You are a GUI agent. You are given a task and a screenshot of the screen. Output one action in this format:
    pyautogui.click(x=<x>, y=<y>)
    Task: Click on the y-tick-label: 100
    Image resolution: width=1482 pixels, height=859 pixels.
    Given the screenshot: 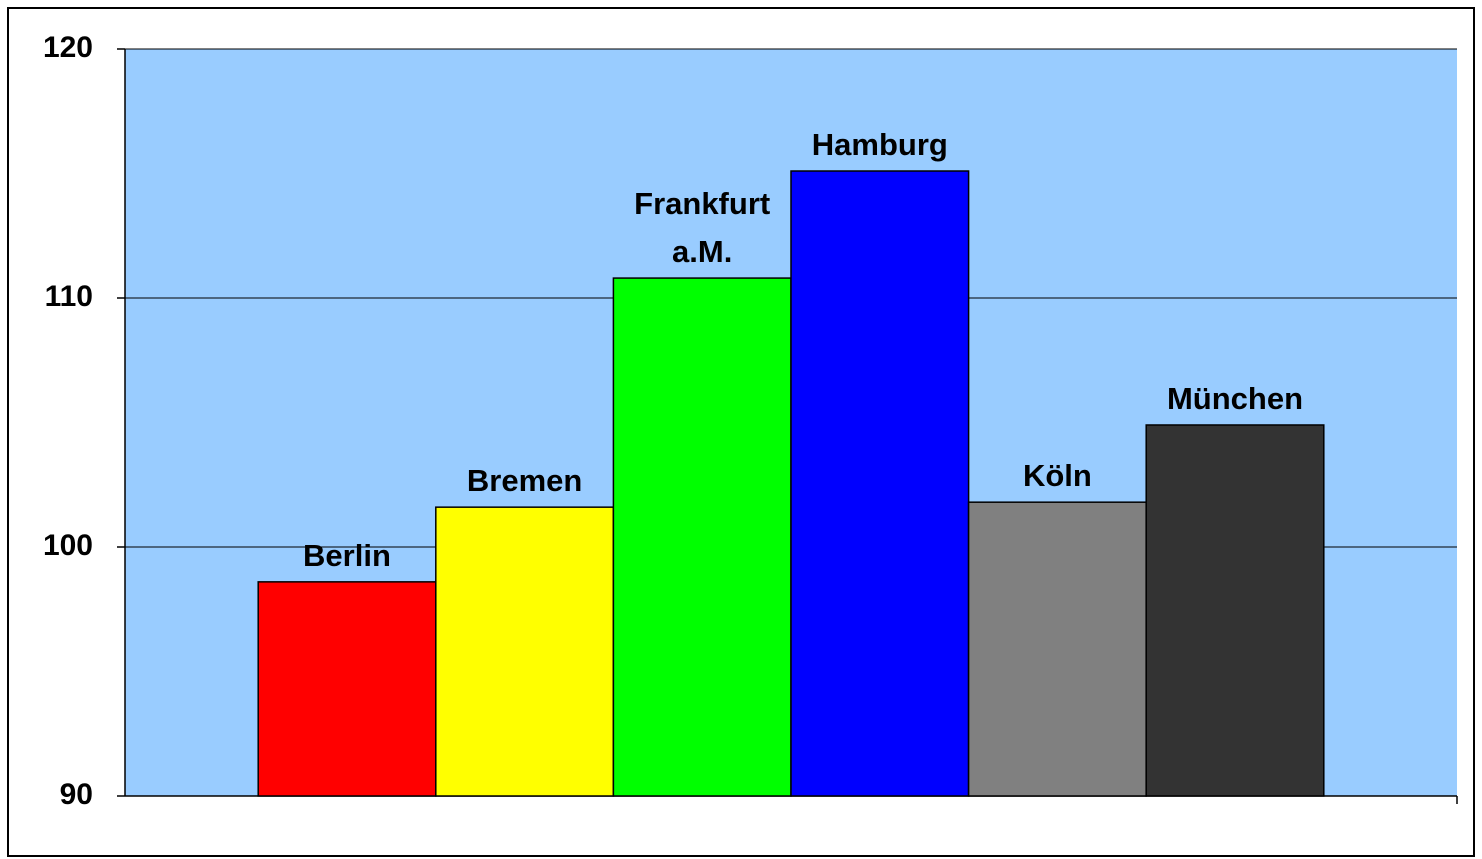 What is the action you would take?
    pyautogui.click(x=68, y=545)
    